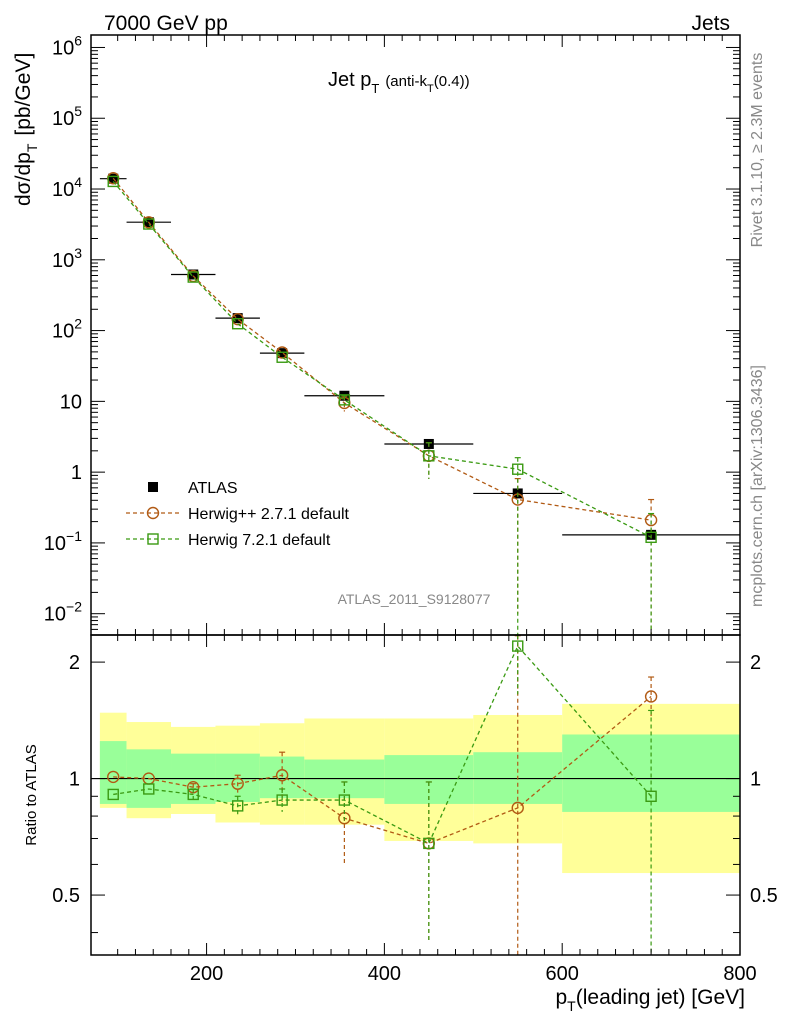  What do you see at coordinates (755, 663) in the screenshot?
I see `ratio-ytick-label-right-2: 2` at bounding box center [755, 663].